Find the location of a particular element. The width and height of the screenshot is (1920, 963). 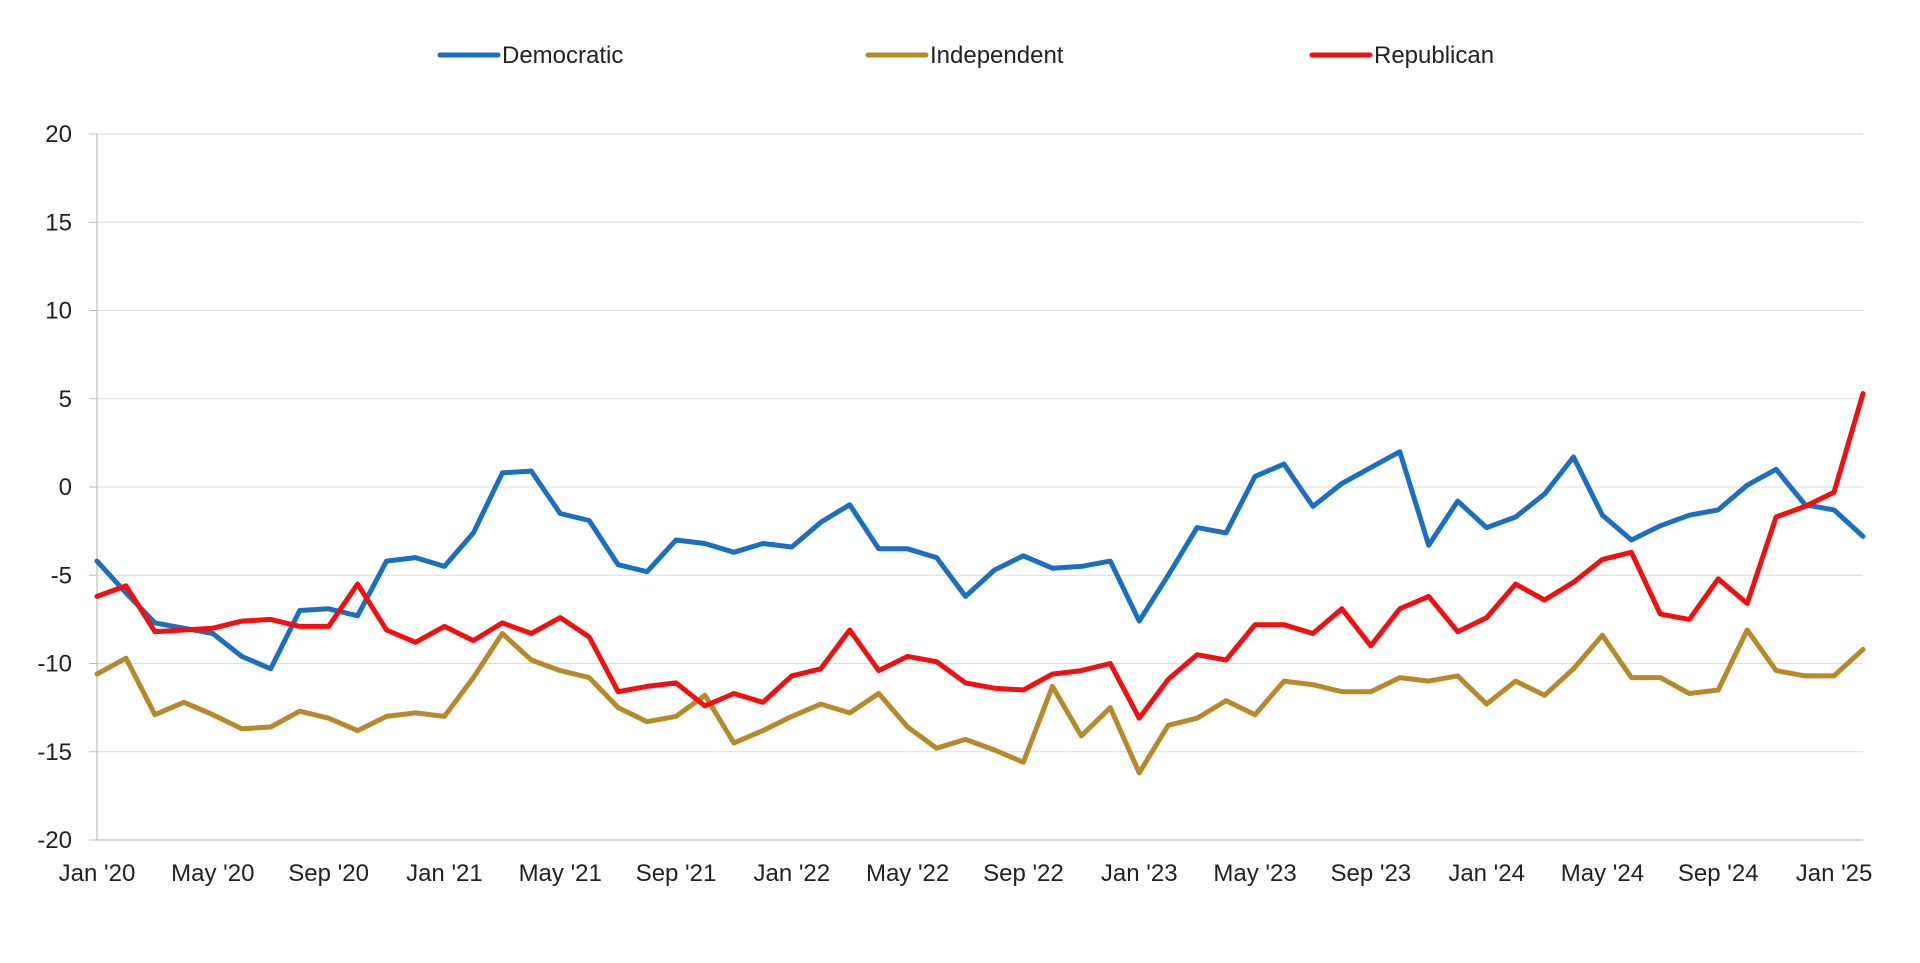

x-tick-label: Sep '21 is located at coordinates (676, 873).